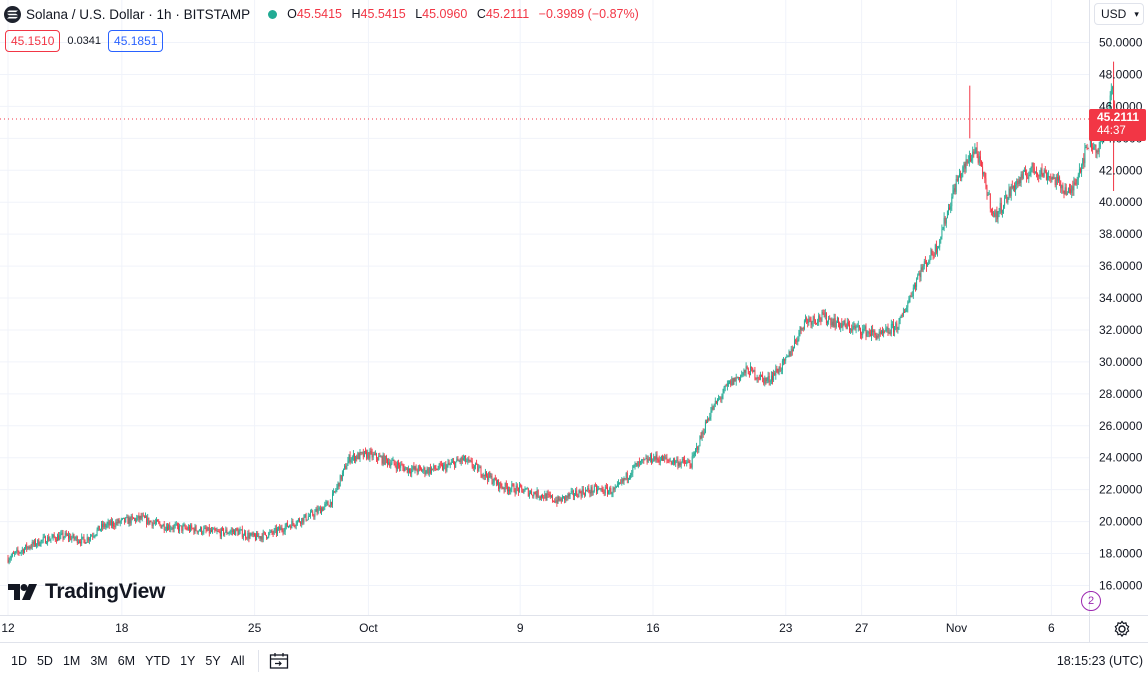  What do you see at coordinates (213, 661) in the screenshot?
I see `range-5y-button: 5Y` at bounding box center [213, 661].